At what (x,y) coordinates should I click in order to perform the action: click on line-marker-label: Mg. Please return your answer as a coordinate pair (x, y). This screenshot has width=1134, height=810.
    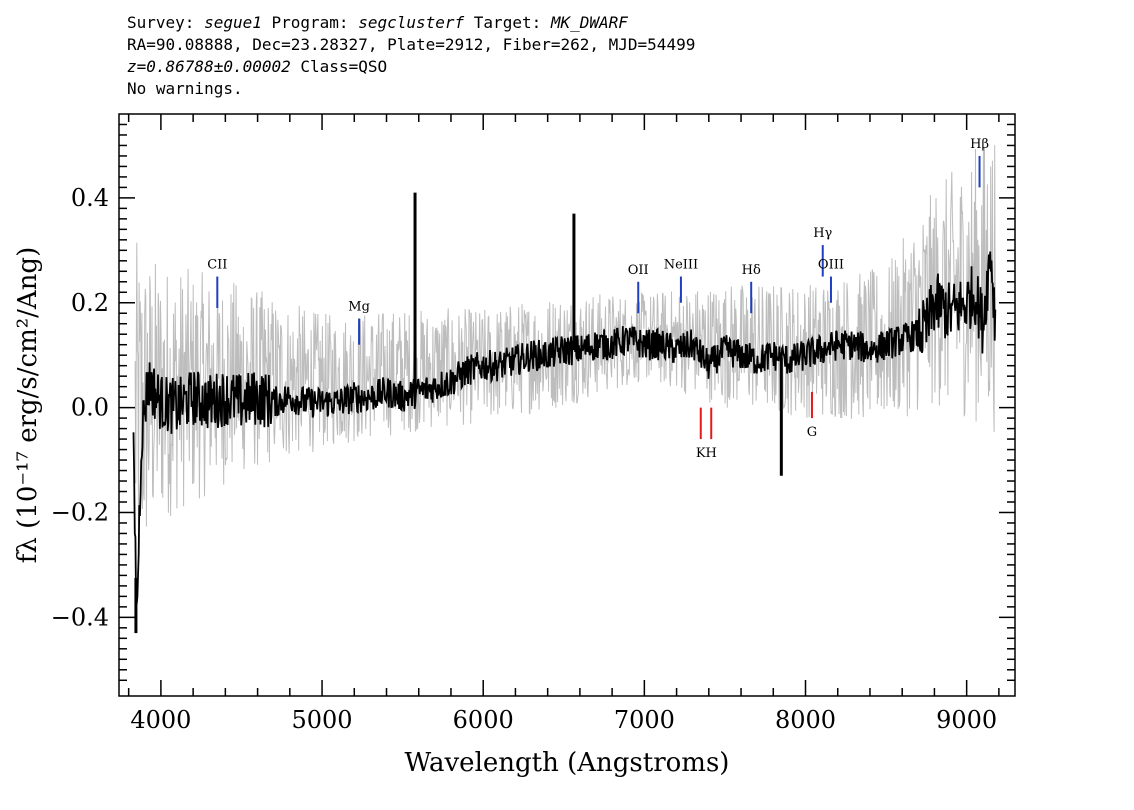
    Looking at the image, I should click on (359, 306).